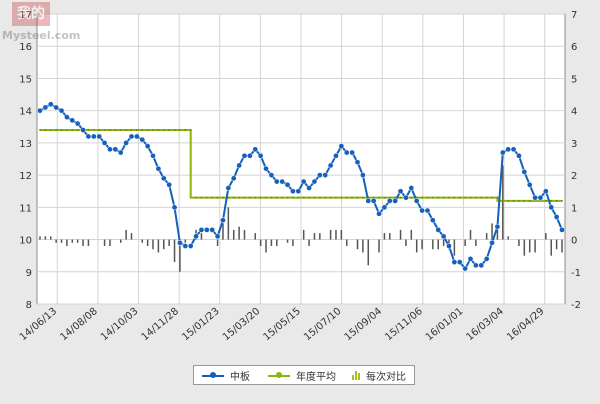 The height and width of the screenshot is (404, 600). What do you see at coordinates (226, 375) in the screenshot?
I see `legend-item-price: 中板` at bounding box center [226, 375].